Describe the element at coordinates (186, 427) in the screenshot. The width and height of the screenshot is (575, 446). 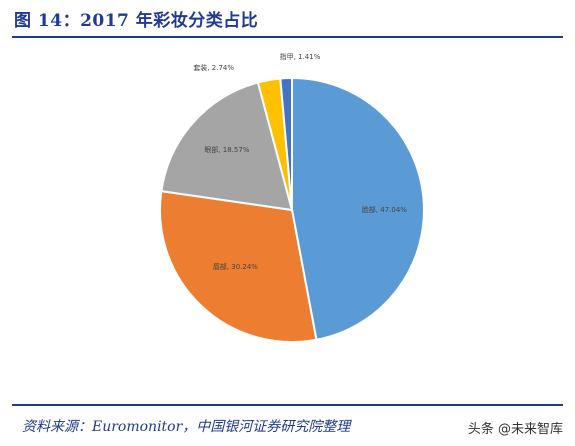
I see `source-note: 资料来源：Euromonitor，中国银河证券研究院整理` at that location.